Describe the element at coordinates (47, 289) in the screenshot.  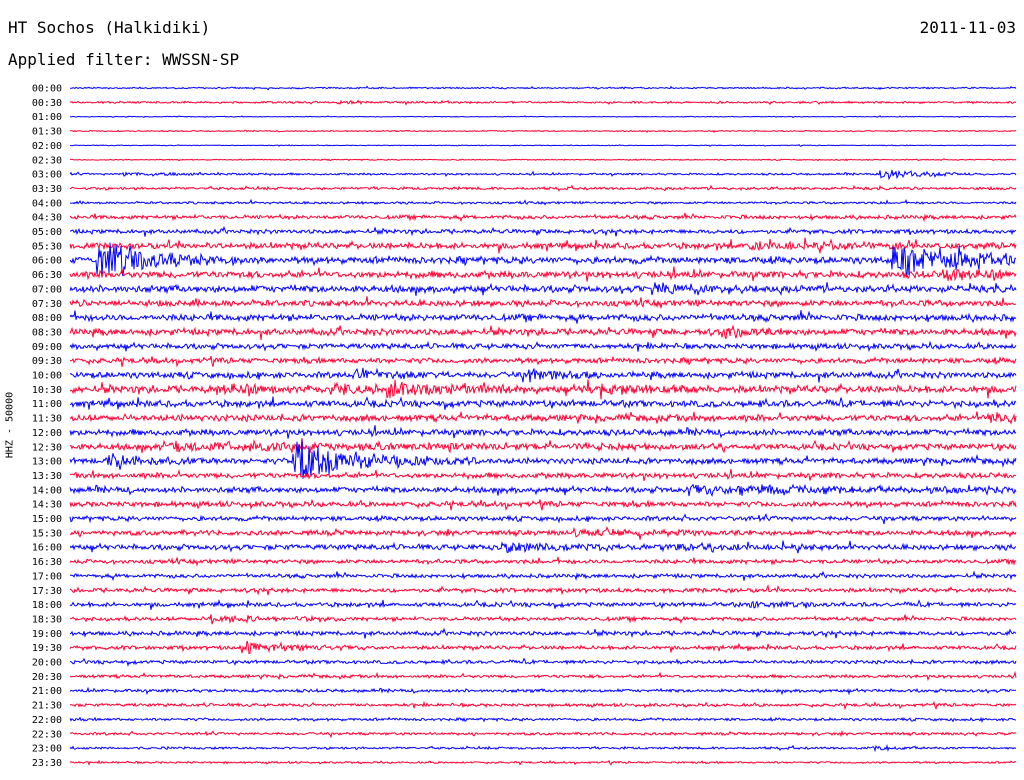
I see `time-tick-label: 07:00` at that location.